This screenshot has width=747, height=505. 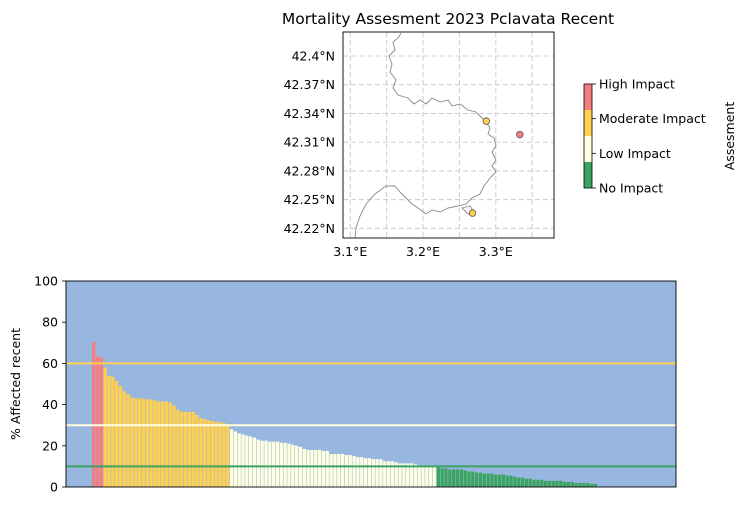 What do you see at coordinates (50, 384) in the screenshot?
I see `bar-y-ticks: 0 20 40 60 80 100` at bounding box center [50, 384].